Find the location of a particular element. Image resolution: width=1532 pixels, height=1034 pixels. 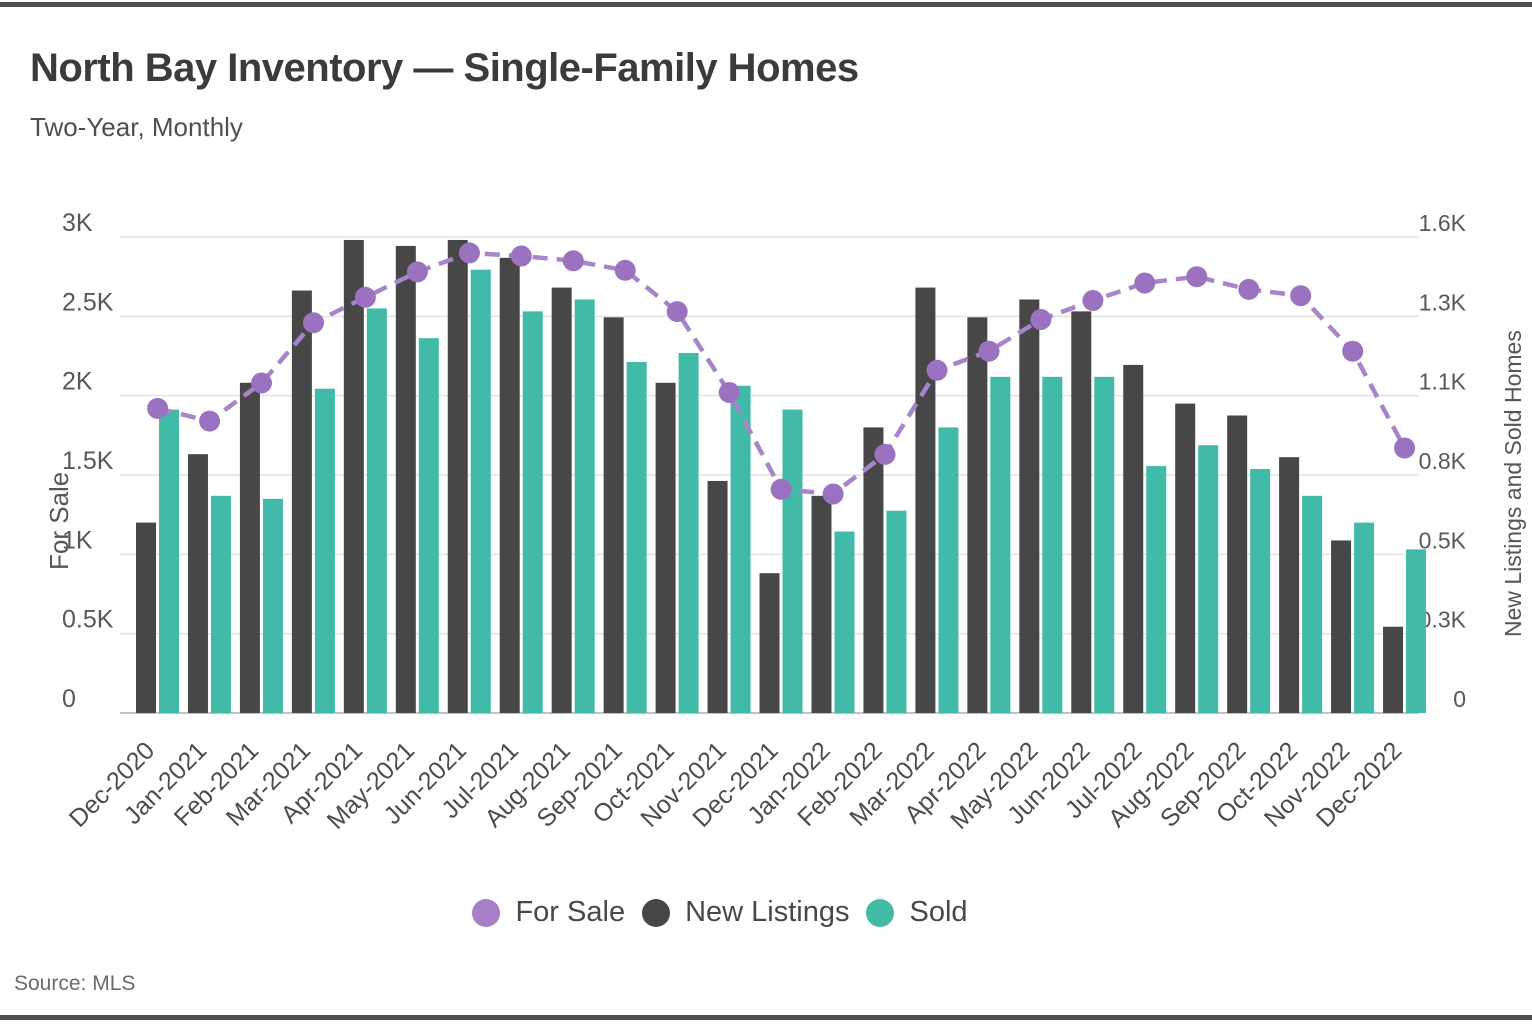

for-sale-point-Sep-2022 is located at coordinates (1249, 289).